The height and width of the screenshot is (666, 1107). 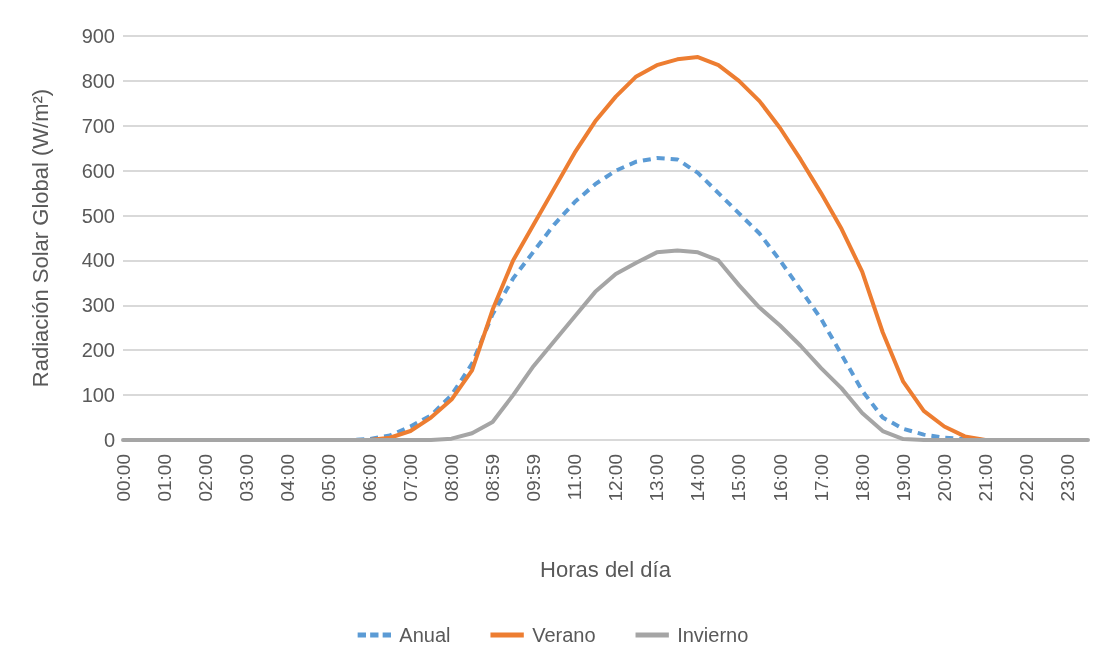 What do you see at coordinates (1067, 478) in the screenshot?
I see `x-tick-label: 23:00` at bounding box center [1067, 478].